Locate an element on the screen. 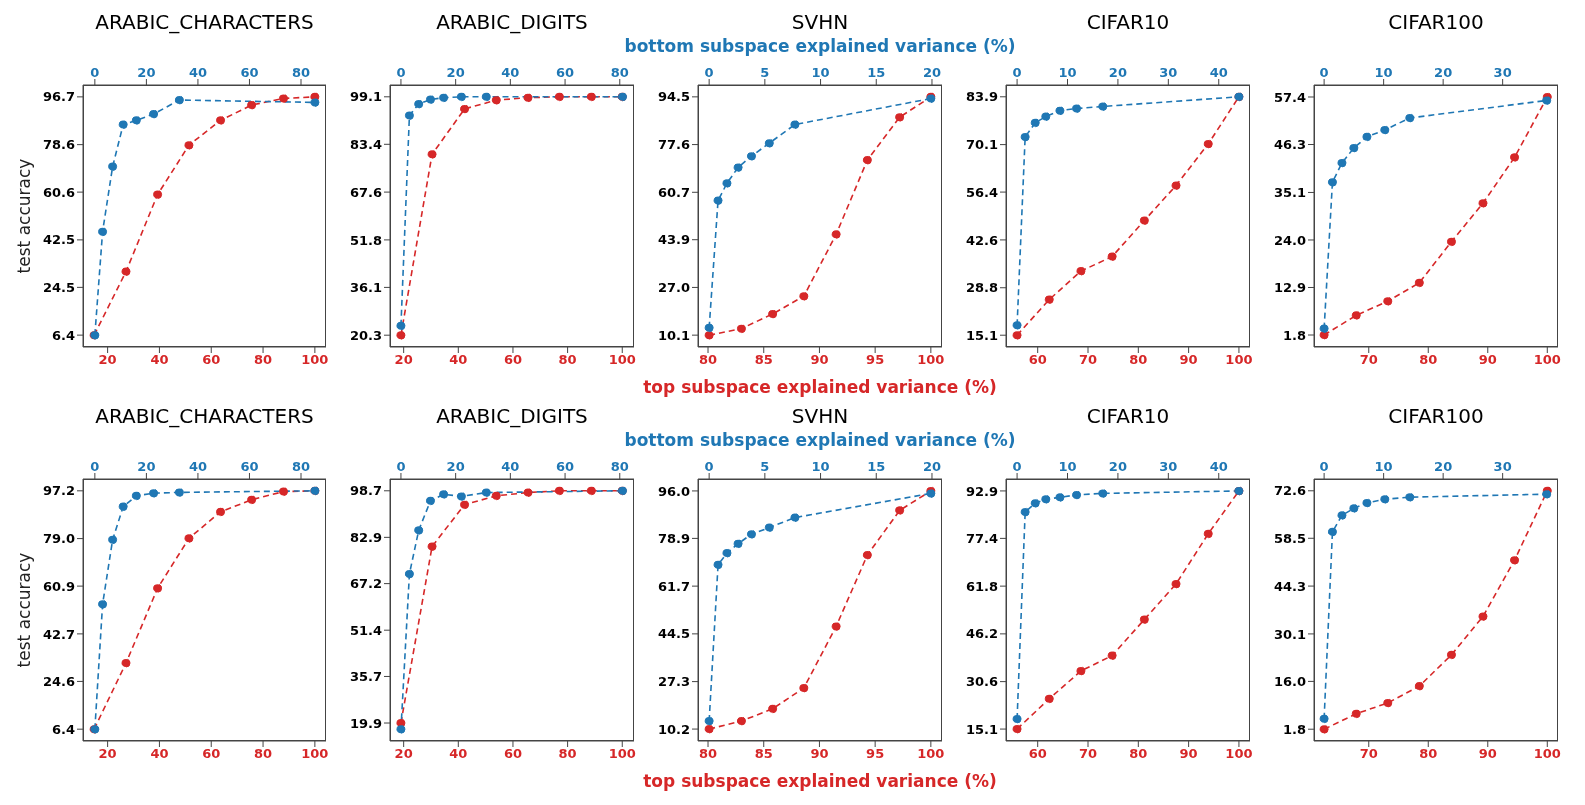  y-tick-label: 19.9 is located at coordinates (365, 723).